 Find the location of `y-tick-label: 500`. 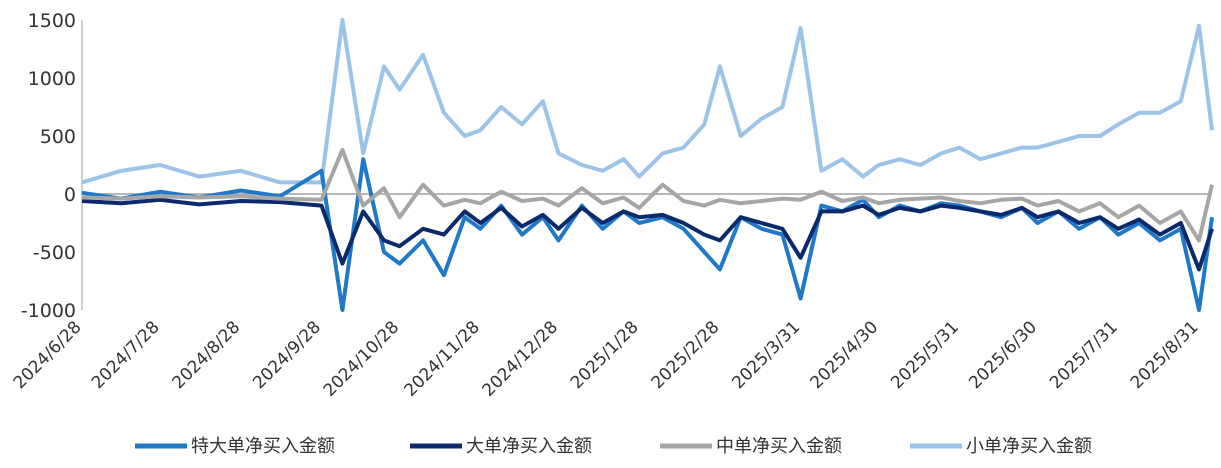

y-tick-label: 500 is located at coordinates (58, 137).